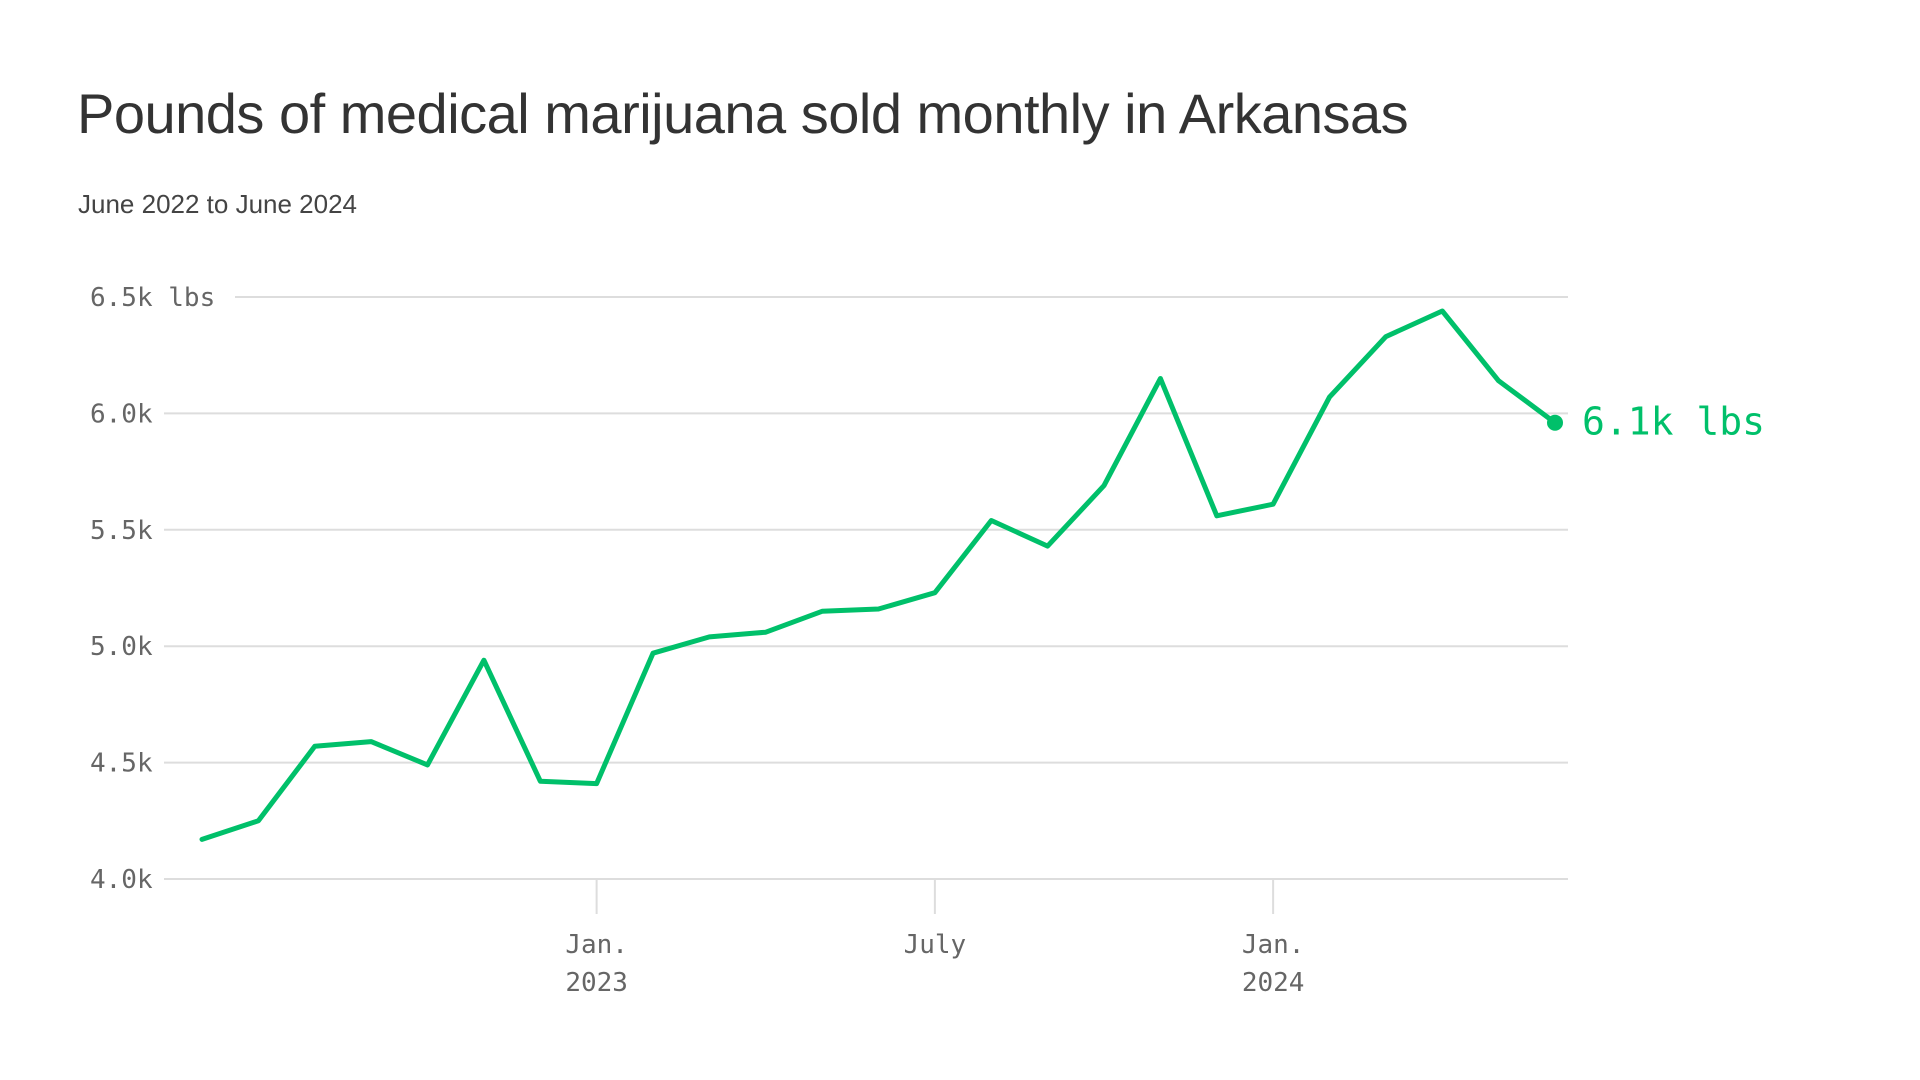 Image resolution: width=1920 pixels, height=1080 pixels. What do you see at coordinates (152, 589) in the screenshot?
I see `y-axis-ticks: 6.5k lbs 6.0k 5.5k 5.0k 4.5k 4.0k` at bounding box center [152, 589].